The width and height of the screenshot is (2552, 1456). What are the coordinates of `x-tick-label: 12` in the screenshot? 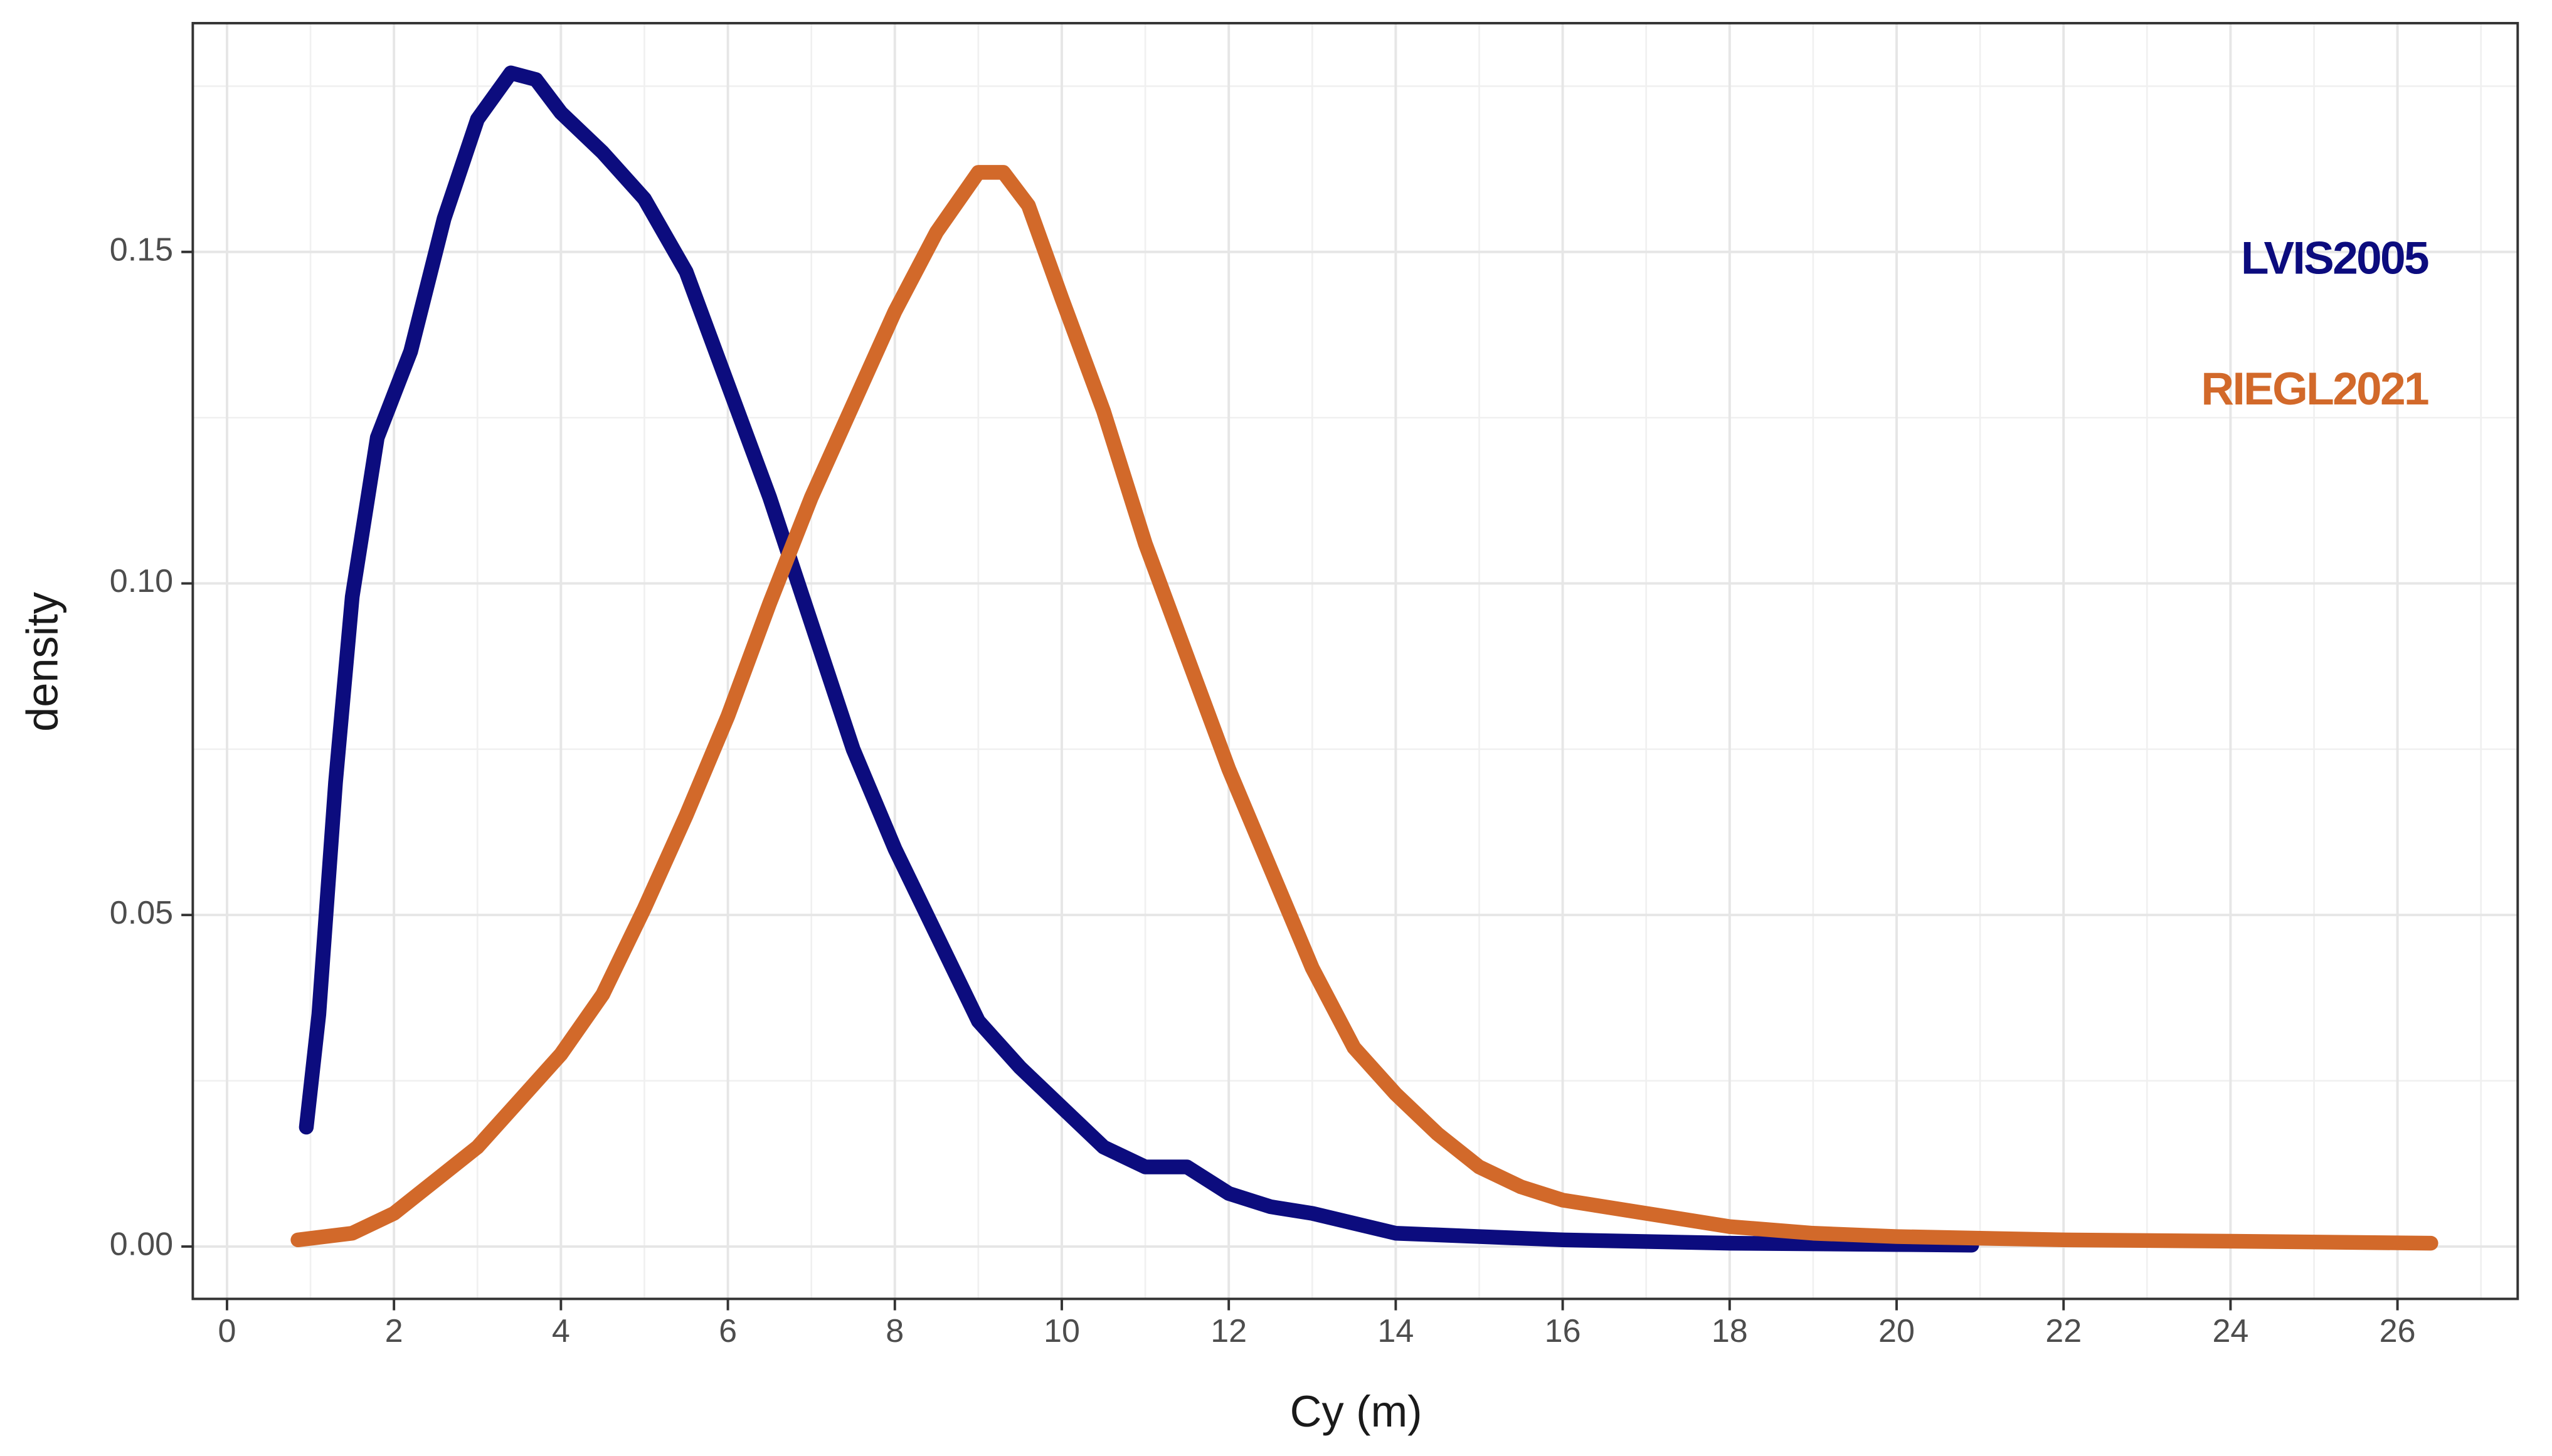 It's located at (1228, 1331).